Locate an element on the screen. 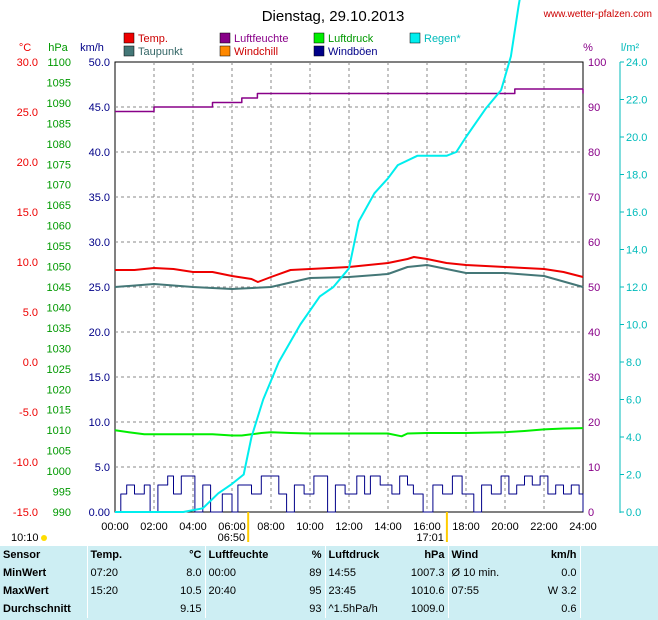  stats-temp-value: 9.15 is located at coordinates (191, 609).